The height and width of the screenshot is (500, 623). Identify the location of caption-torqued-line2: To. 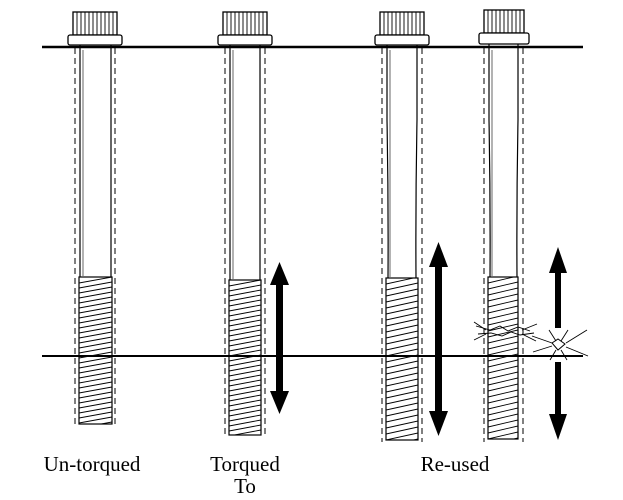
(245, 486).